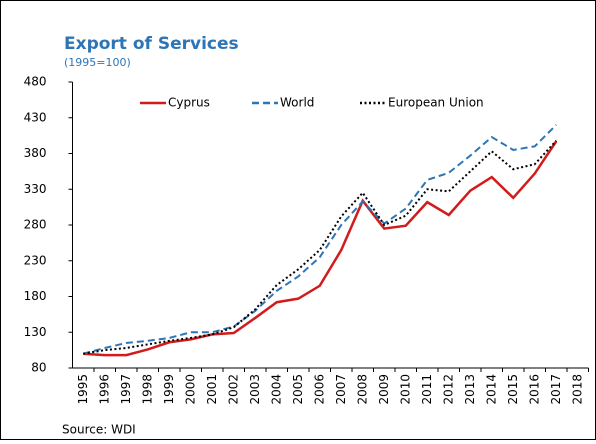  Describe the element at coordinates (97, 62) in the screenshot. I see `chart-subtitle: (1995=100)` at that location.